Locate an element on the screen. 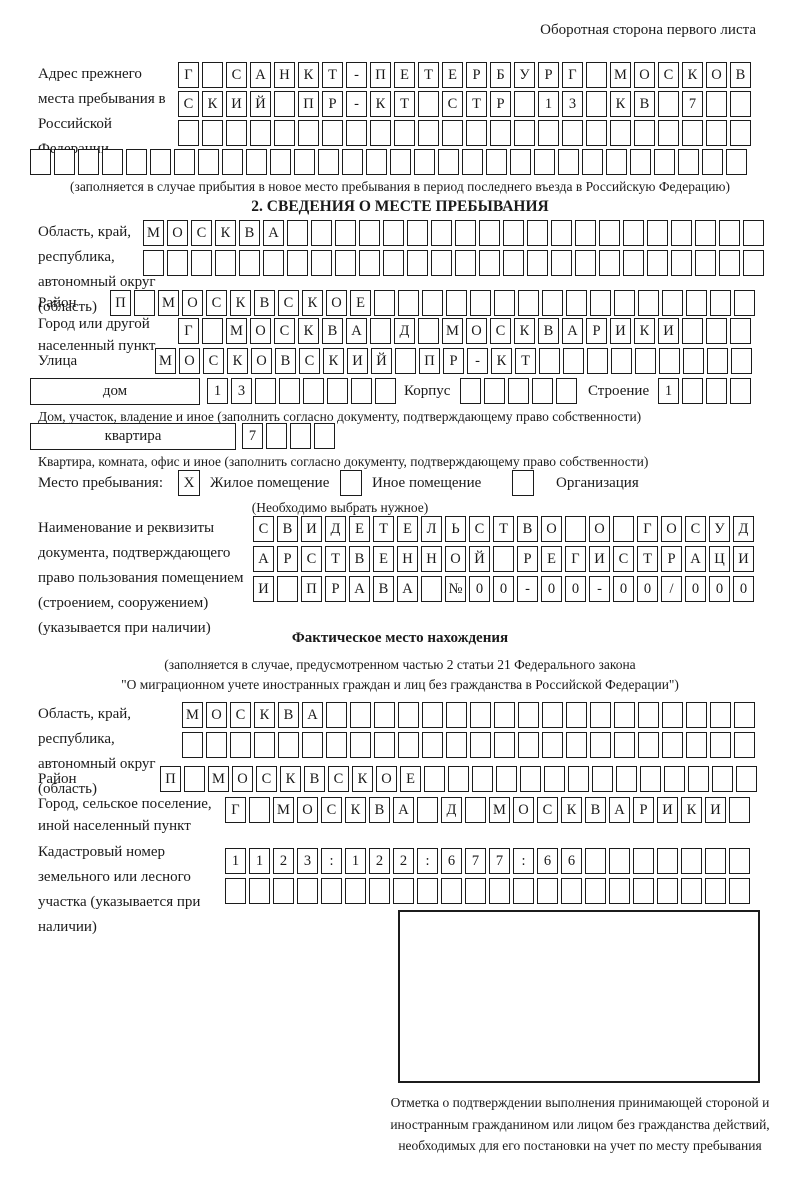 This screenshot has height=1180, width=800. char-cell: Е is located at coordinates (359, 529).